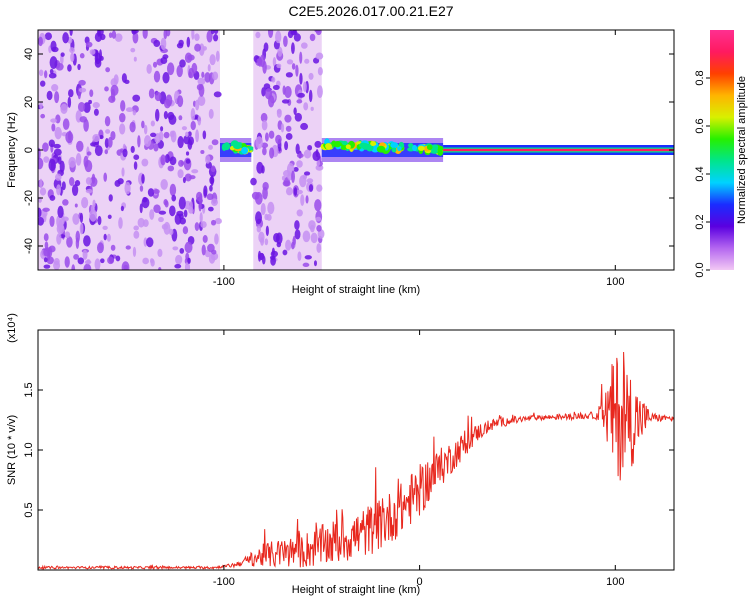  Describe the element at coordinates (615, 582) in the screenshot. I see `snr-x-tick-label: 100` at that location.